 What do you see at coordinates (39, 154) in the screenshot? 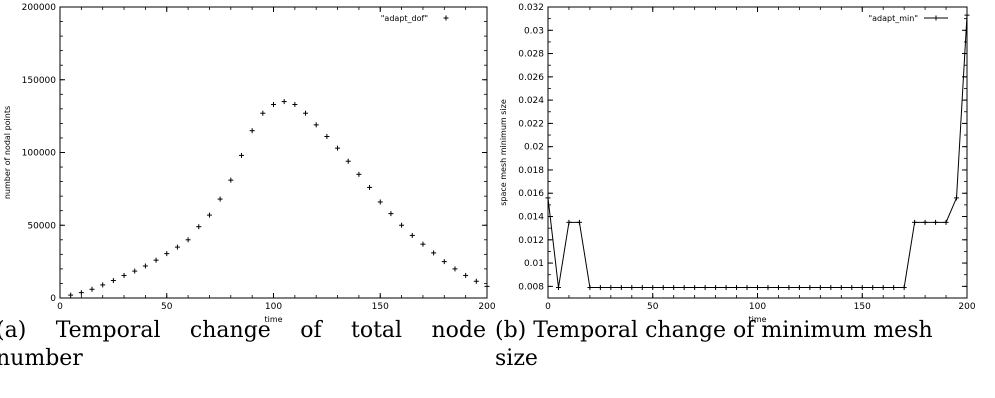
I see `y-tick-label: 100000` at bounding box center [39, 154].